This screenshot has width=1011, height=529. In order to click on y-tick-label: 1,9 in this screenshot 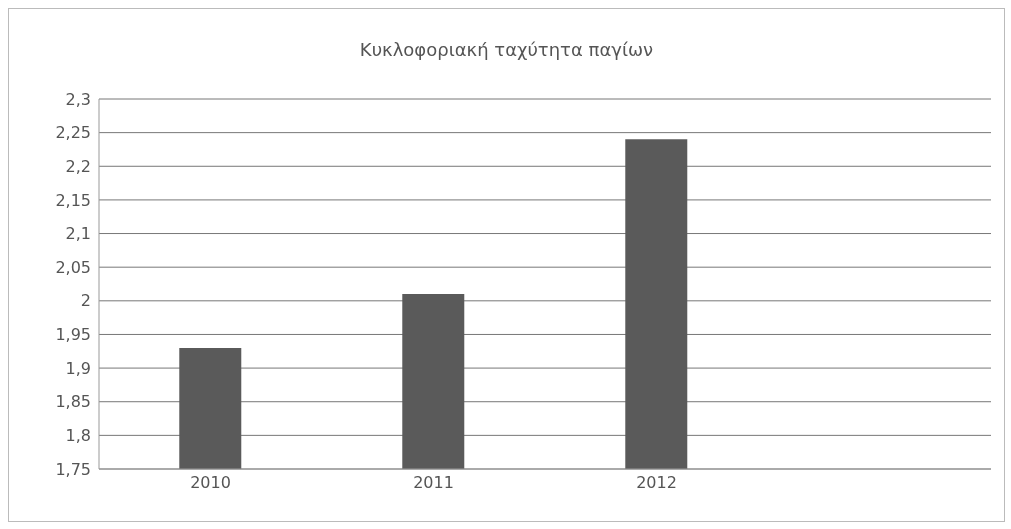, I will do `click(78, 368)`.